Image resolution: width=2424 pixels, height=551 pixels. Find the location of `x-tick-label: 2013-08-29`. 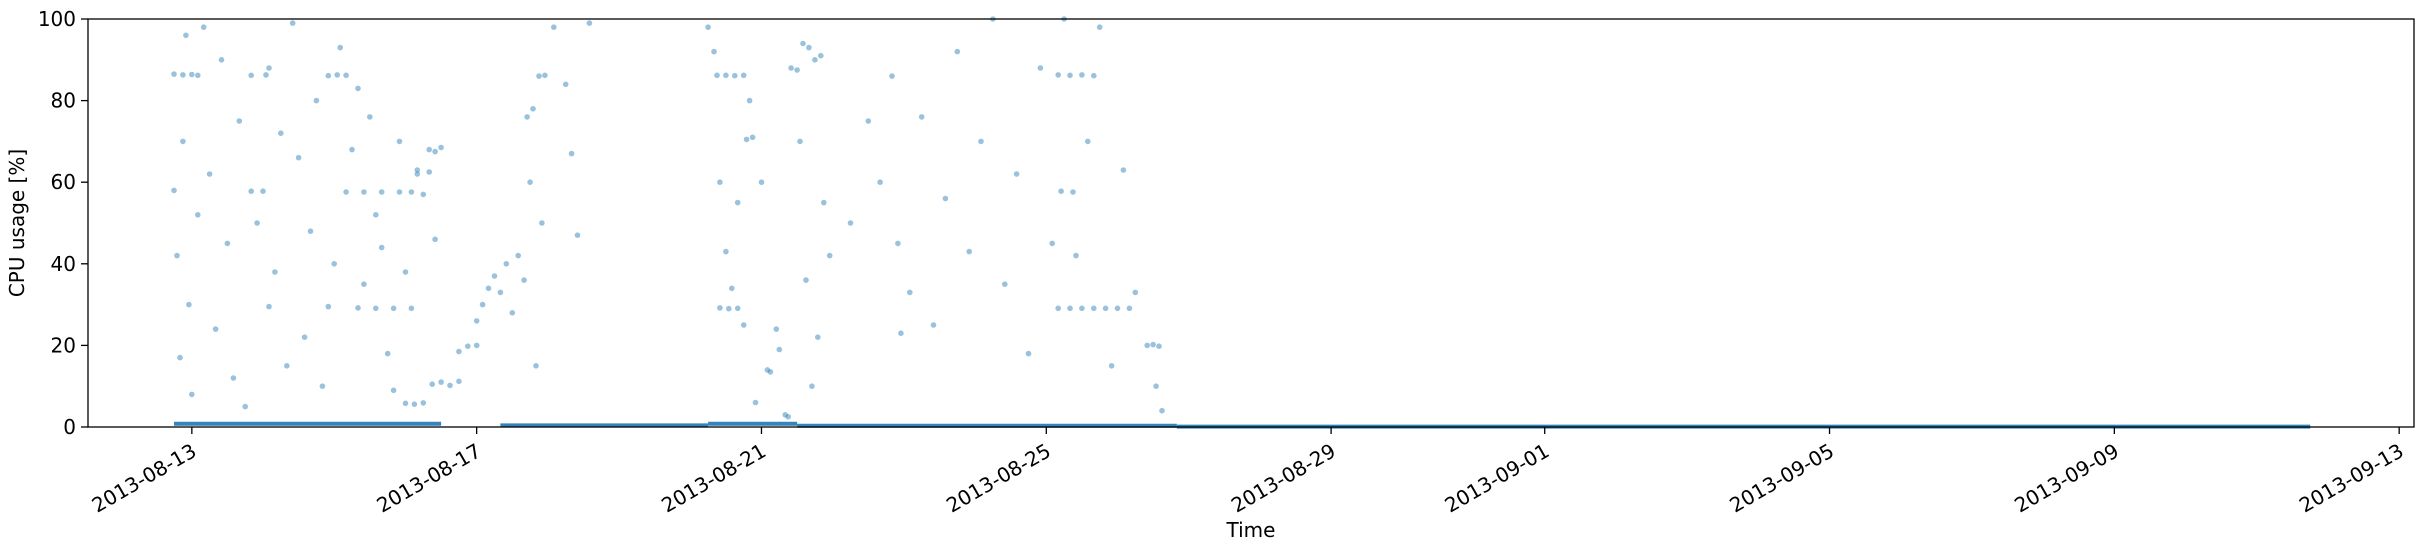

x-tick-label: 2013-08-29 is located at coordinates (1283, 478).